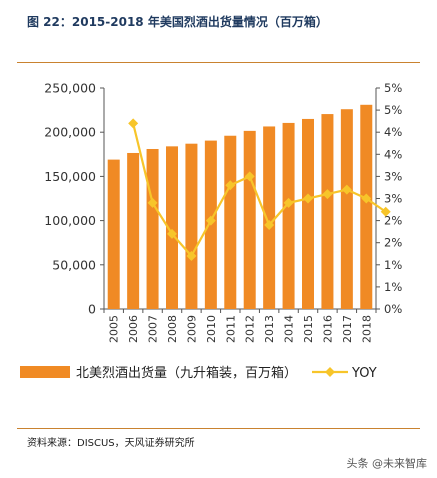 The height and width of the screenshot is (478, 437). I want to click on x-tick-label: 2006, so click(133, 329).